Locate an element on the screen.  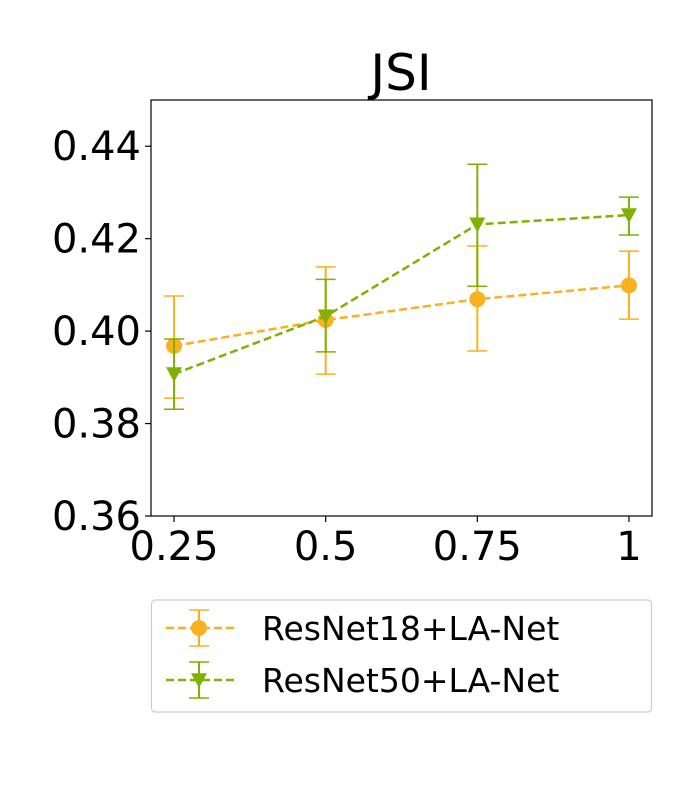
legend: ResNet18+LA-Net ResNet50+LA-Net is located at coordinates (401, 656).